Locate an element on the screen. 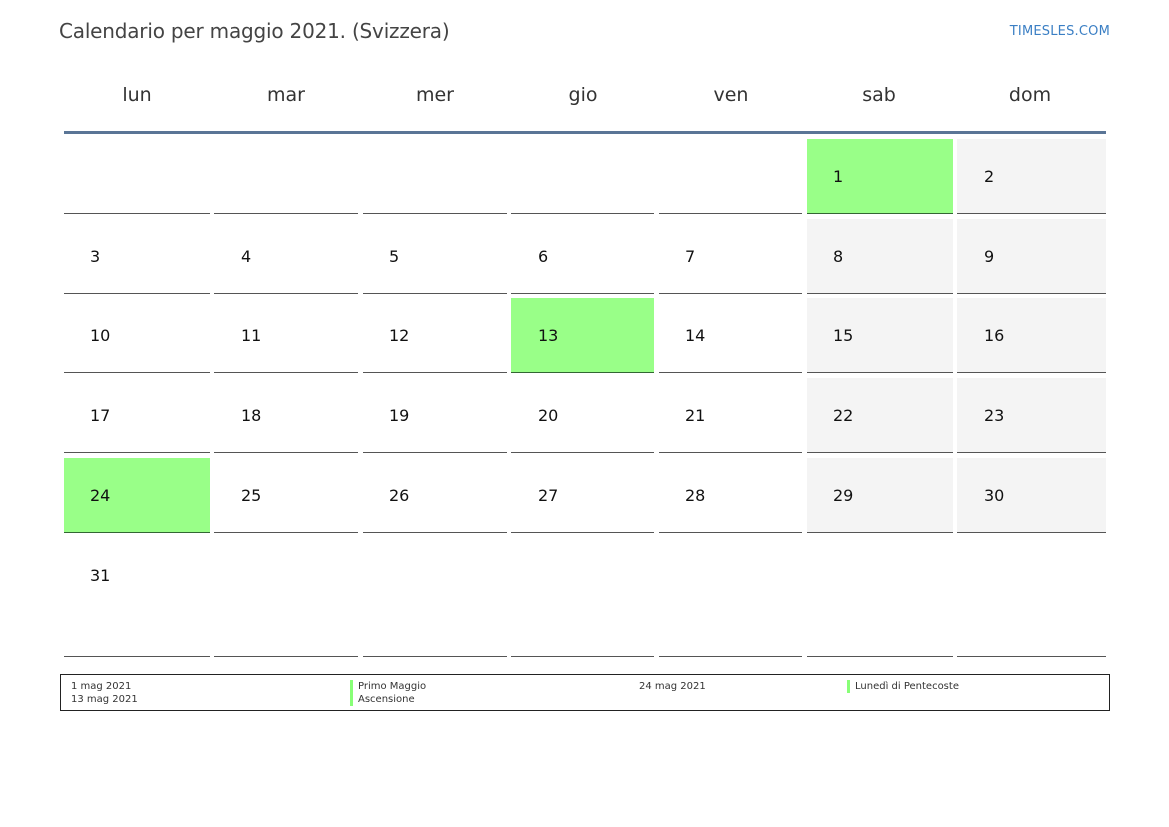 The height and width of the screenshot is (827, 1169). day-number: 4 is located at coordinates (246, 256).